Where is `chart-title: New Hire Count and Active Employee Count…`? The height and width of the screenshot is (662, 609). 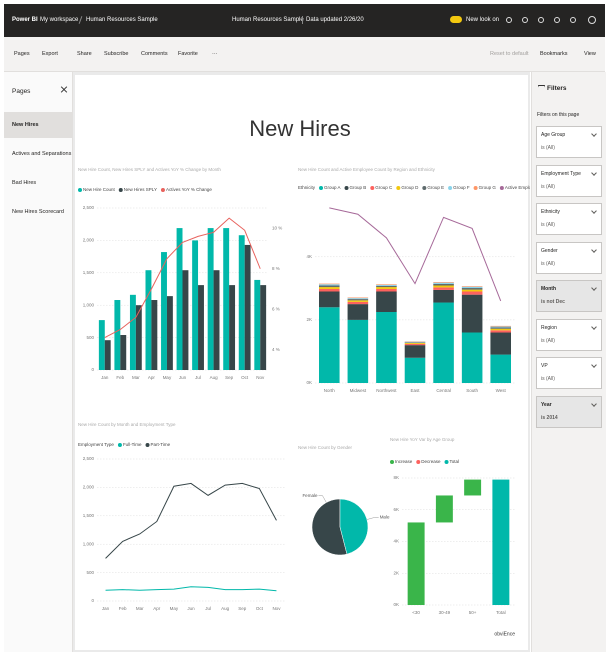 chart-title: New Hire Count and Active Employee Count… is located at coordinates (367, 169).